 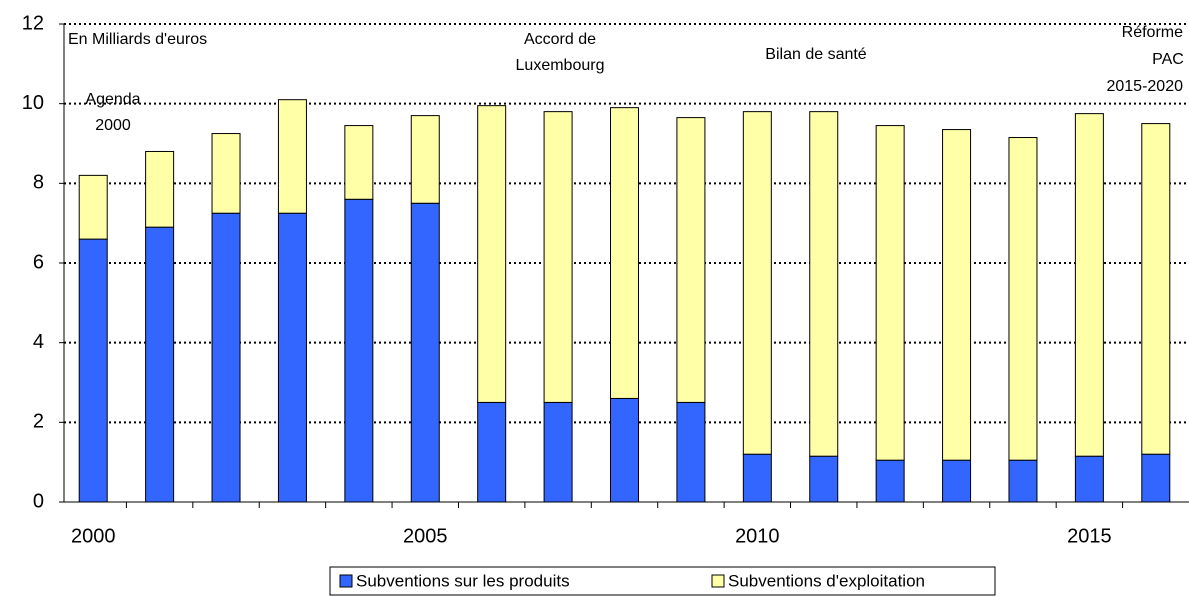 What do you see at coordinates (33, 23) in the screenshot?
I see `y-tick-label: 12` at bounding box center [33, 23].